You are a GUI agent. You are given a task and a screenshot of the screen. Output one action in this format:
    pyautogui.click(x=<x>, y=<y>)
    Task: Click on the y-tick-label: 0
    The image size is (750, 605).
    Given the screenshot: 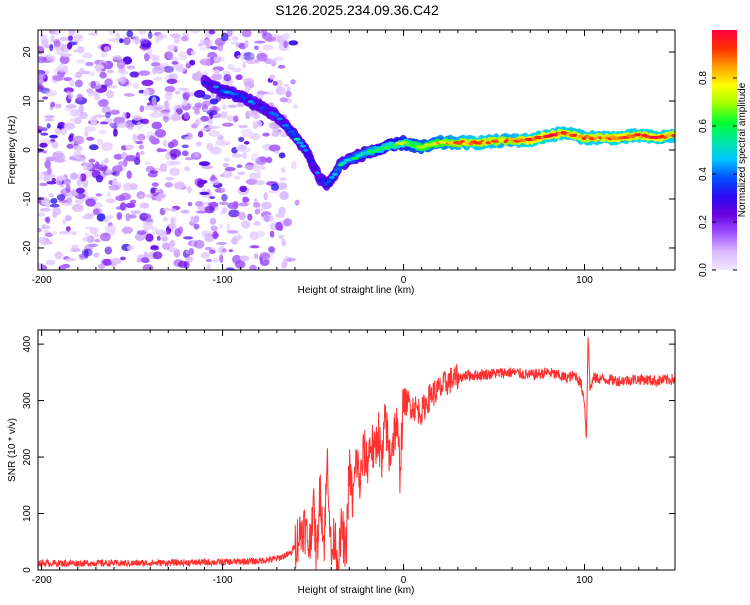 What is the action you would take?
    pyautogui.click(x=27, y=570)
    